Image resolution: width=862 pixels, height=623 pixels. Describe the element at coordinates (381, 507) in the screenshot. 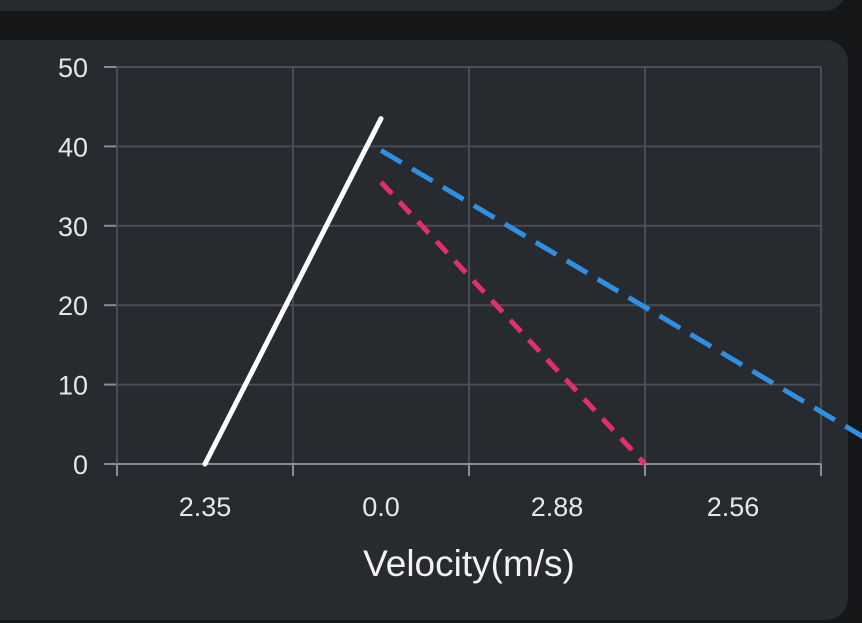

I see `x-tick-label: 0.0` at that location.